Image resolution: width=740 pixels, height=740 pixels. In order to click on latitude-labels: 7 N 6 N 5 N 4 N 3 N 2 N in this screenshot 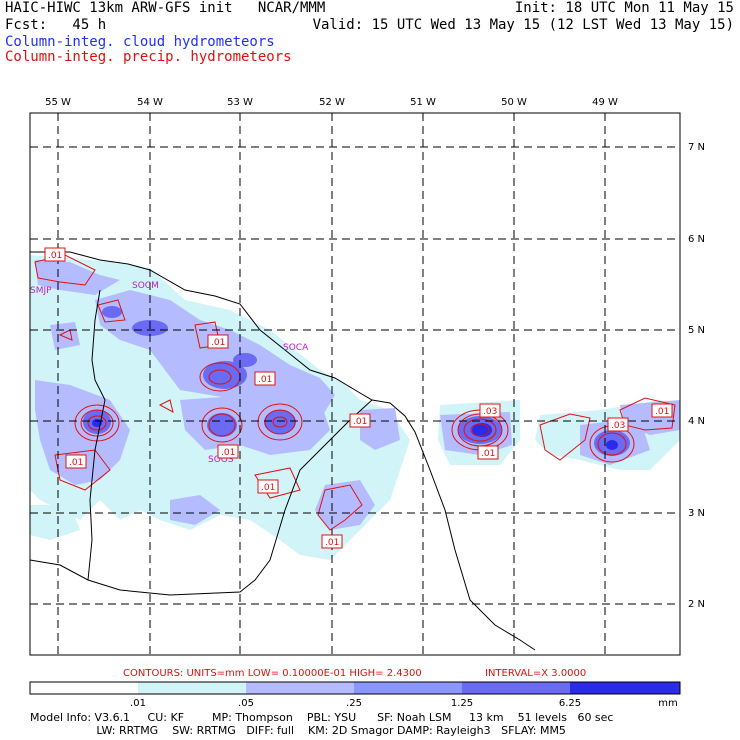, I will do `click(696, 376)`.